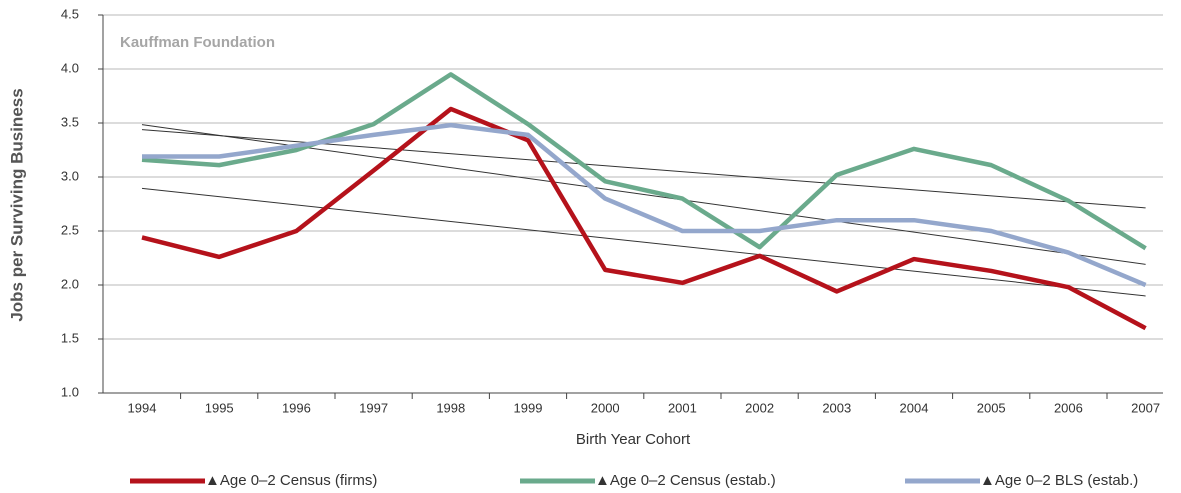  Describe the element at coordinates (16, 204) in the screenshot. I see `y-axis-title: Jobs per Surviving Business` at that location.